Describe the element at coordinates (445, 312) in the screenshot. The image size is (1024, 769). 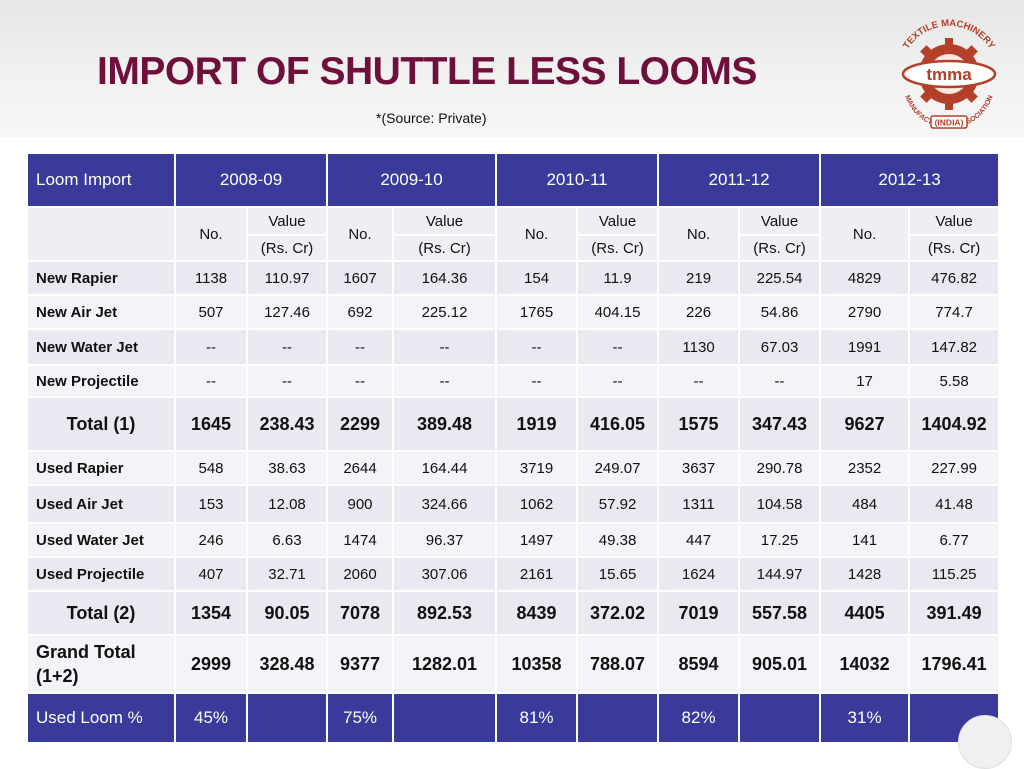
I see `value-cell: 225.12` at that location.